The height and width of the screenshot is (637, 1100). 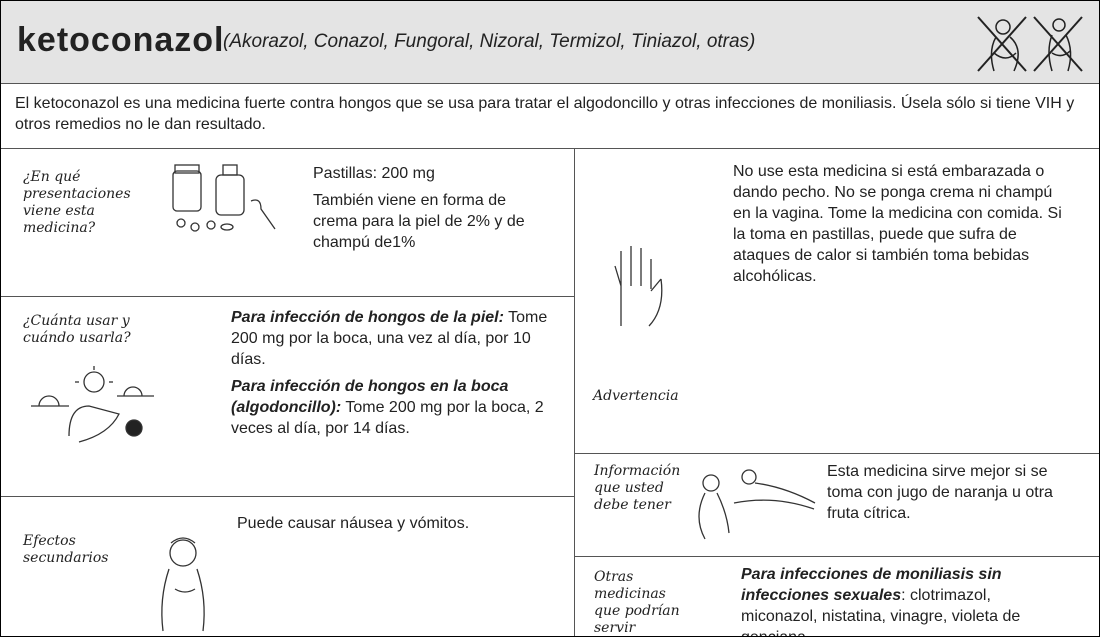 What do you see at coordinates (77, 329) in the screenshot?
I see `section-label: ¿Cuánta usar y cuándo usarla?` at bounding box center [77, 329].